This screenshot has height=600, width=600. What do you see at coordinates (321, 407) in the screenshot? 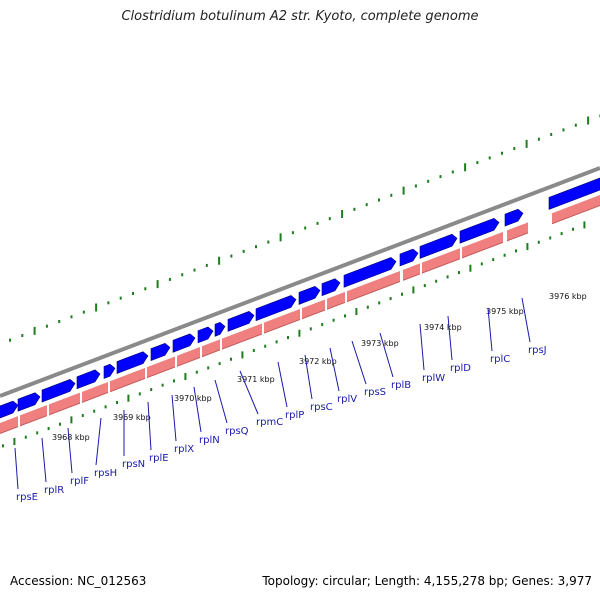
I see `gene-label-rpsC: rpsC` at bounding box center [321, 407].